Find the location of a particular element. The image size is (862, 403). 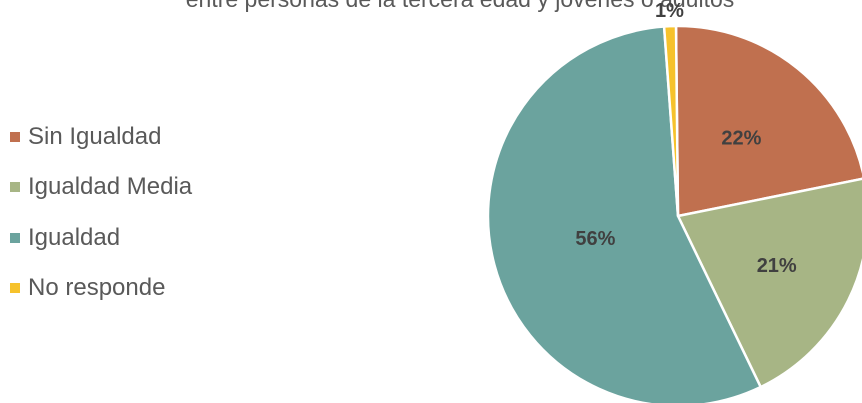

legend-swatch-sin-igualdad is located at coordinates (15, 136).